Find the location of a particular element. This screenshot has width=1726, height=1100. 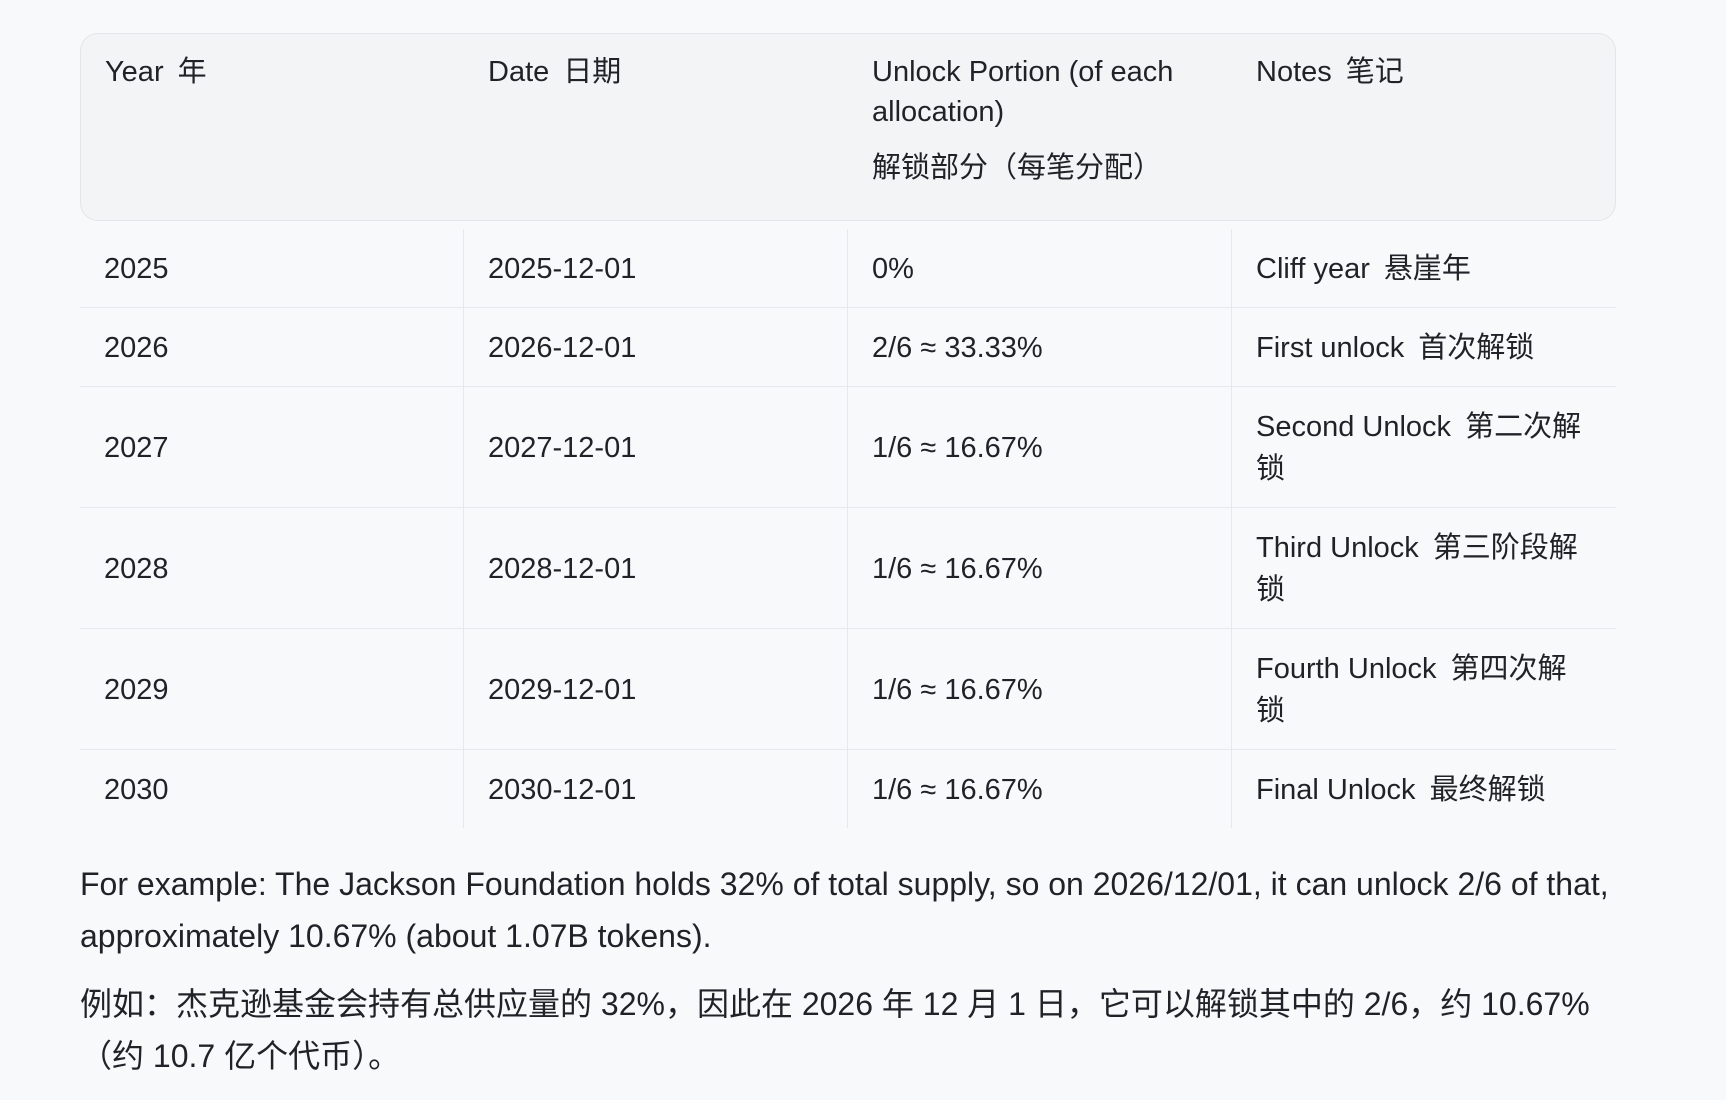

table-row: 2025 2025-12-01 0% Cliff year 悬崖年 is located at coordinates (848, 268).